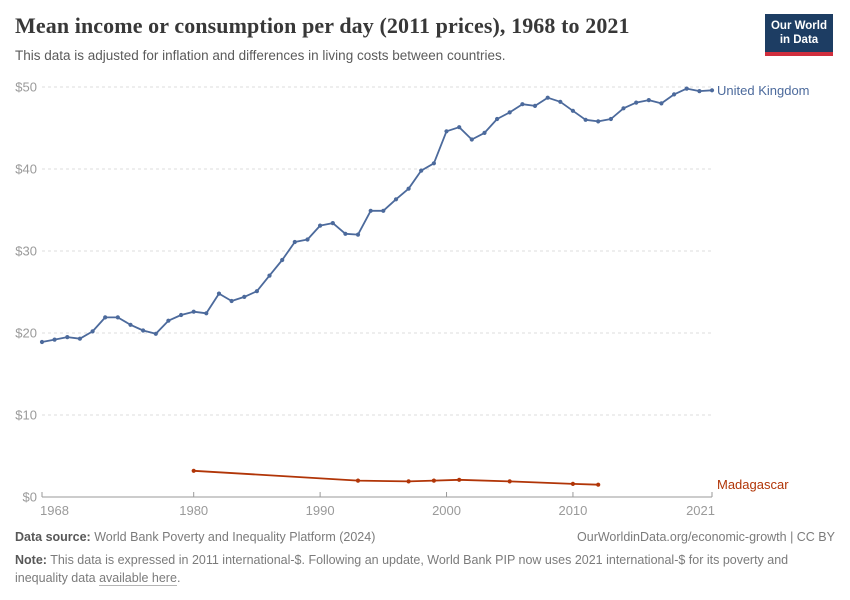 This screenshot has height=600, width=850. What do you see at coordinates (320, 510) in the screenshot?
I see `x-axis-label: 1990` at bounding box center [320, 510].